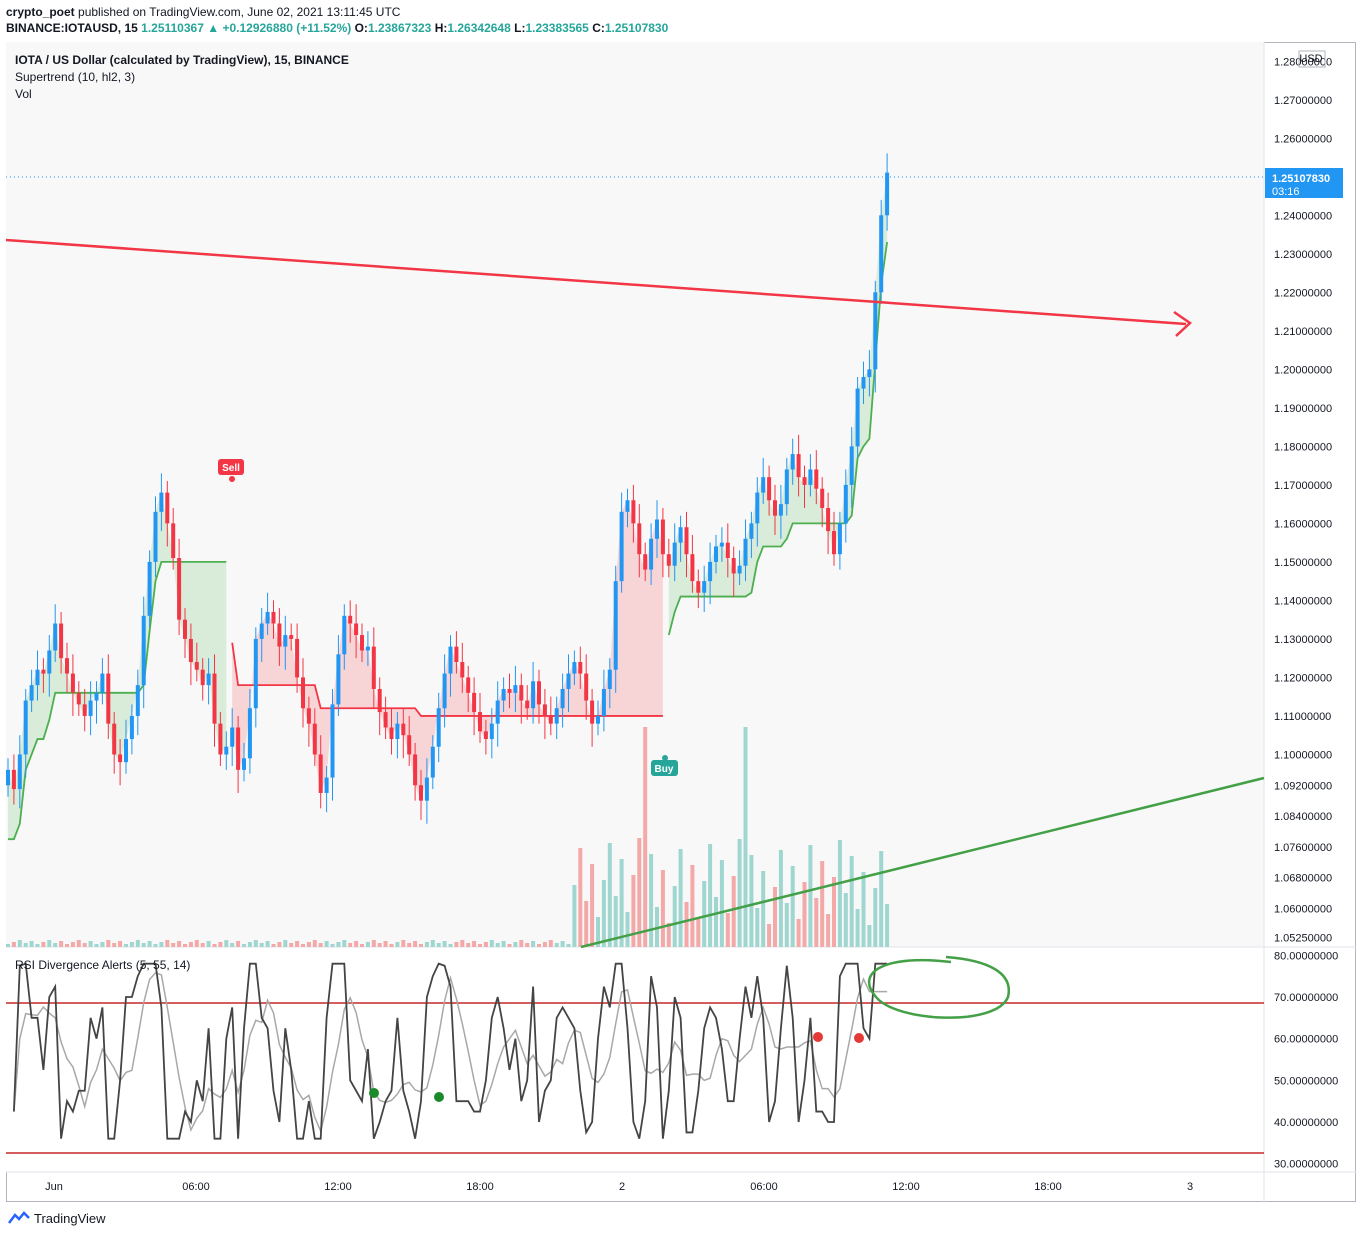 This screenshot has height=1238, width=1361. Describe the element at coordinates (1303, 678) in the screenshot. I see `price-tick-label: 1.12000000` at that location.